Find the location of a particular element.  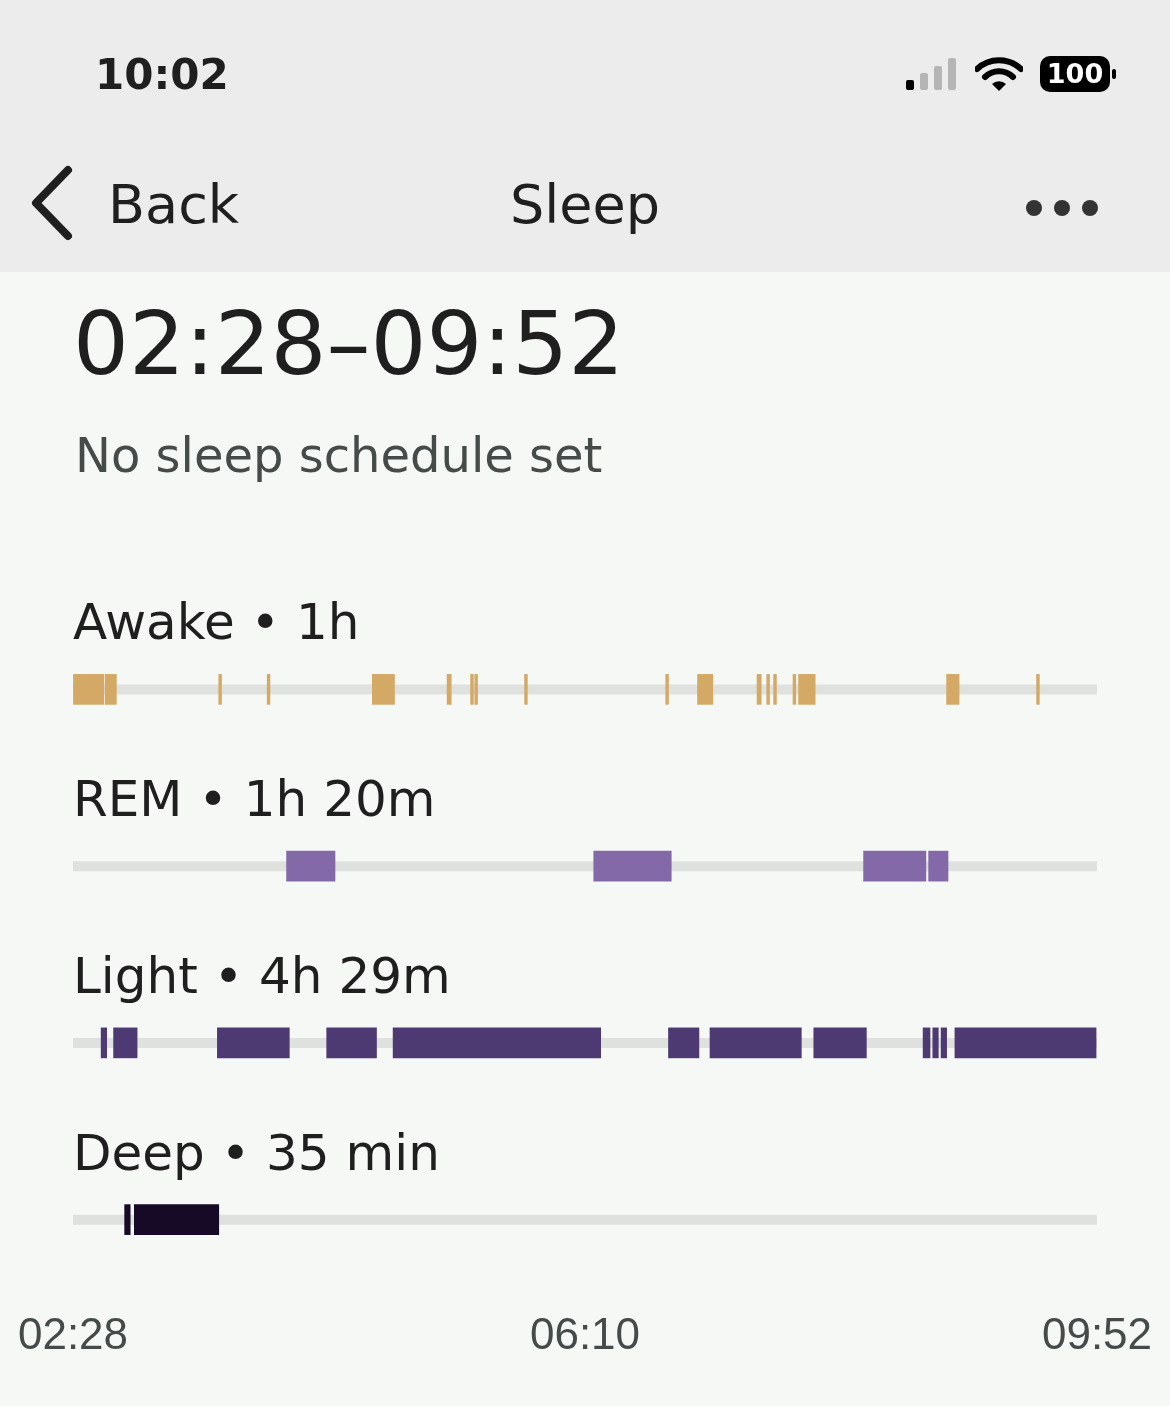

text: Sleep is located at coordinates (584, 204).